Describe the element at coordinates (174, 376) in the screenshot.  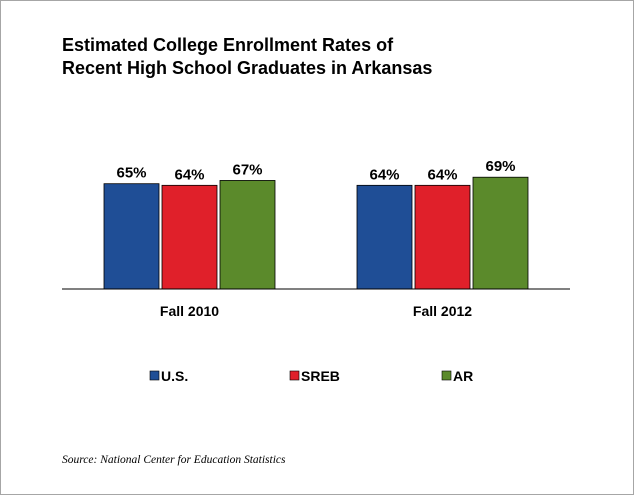
I see `legend-label-u-s: U.S.` at that location.